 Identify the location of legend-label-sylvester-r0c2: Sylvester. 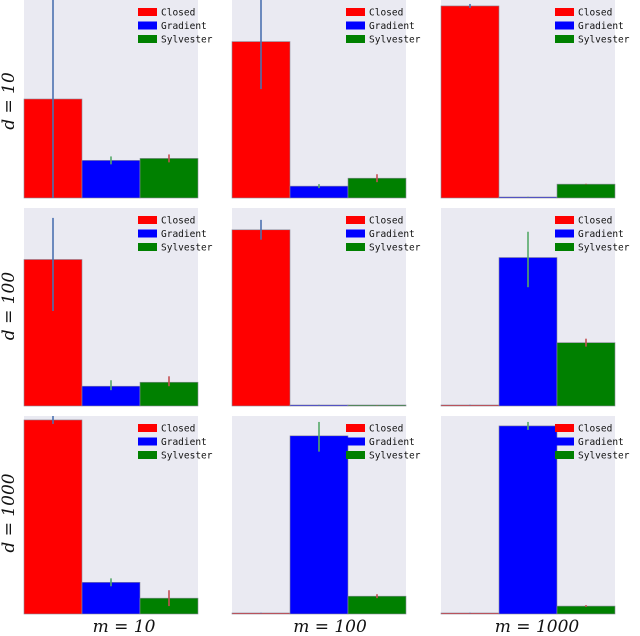
(604, 40).